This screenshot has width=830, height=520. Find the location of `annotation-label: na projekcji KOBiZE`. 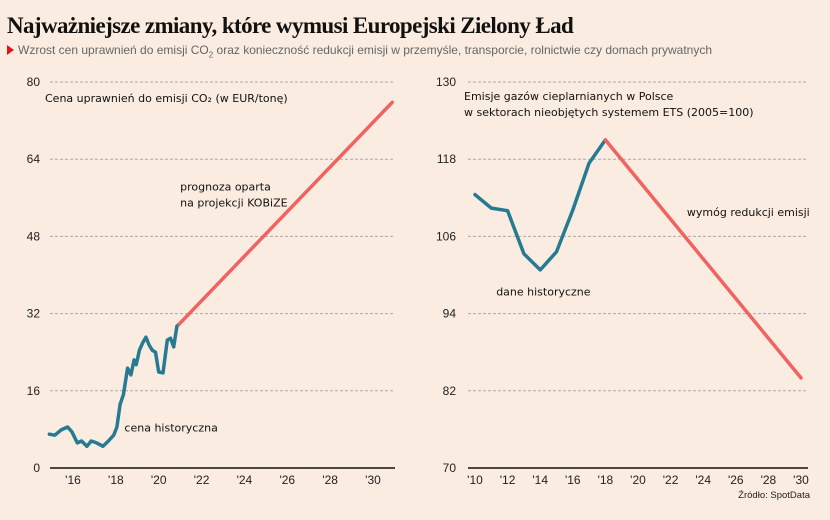

annotation-label: na projekcji KOBiZE is located at coordinates (233, 202).